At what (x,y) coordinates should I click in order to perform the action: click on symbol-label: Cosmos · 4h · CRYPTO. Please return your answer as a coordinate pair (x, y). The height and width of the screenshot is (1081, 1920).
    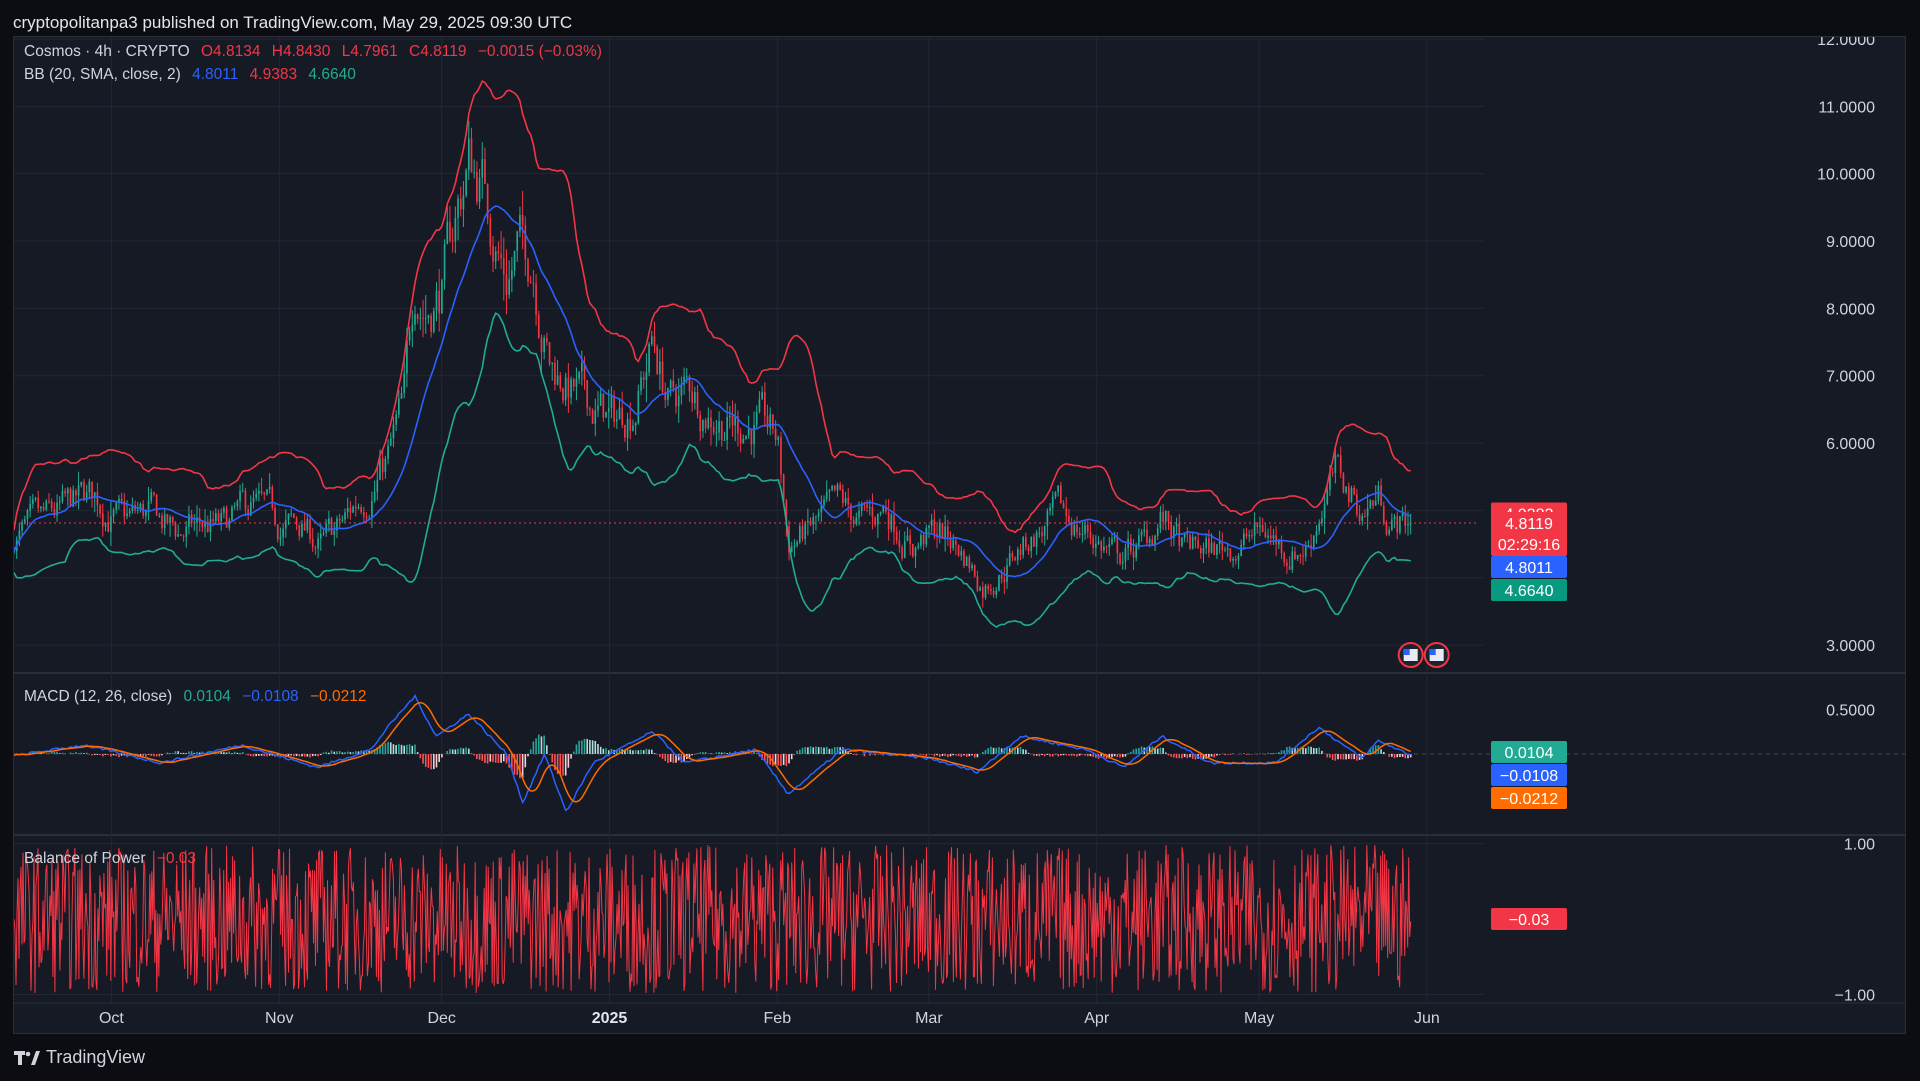
    Looking at the image, I should click on (107, 51).